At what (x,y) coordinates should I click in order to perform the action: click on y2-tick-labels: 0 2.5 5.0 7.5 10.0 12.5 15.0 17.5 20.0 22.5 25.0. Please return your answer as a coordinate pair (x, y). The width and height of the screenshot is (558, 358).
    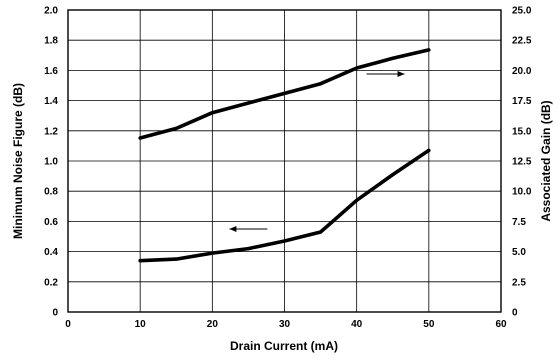
    Looking at the image, I should click on (522, 162).